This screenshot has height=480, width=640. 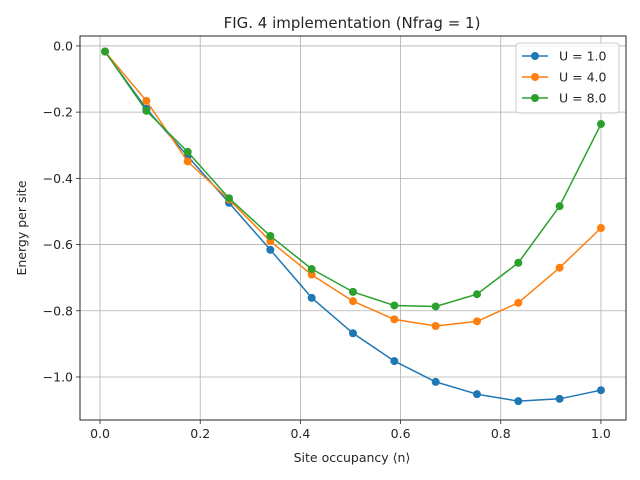 What do you see at coordinates (58, 310) in the screenshot?
I see `y-tick-label: −0.8` at bounding box center [58, 310].